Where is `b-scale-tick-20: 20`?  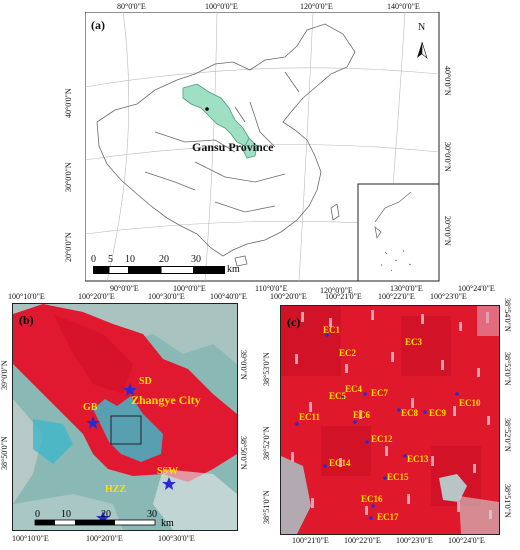
b-scale-tick-20: 20 is located at coordinates (106, 514).